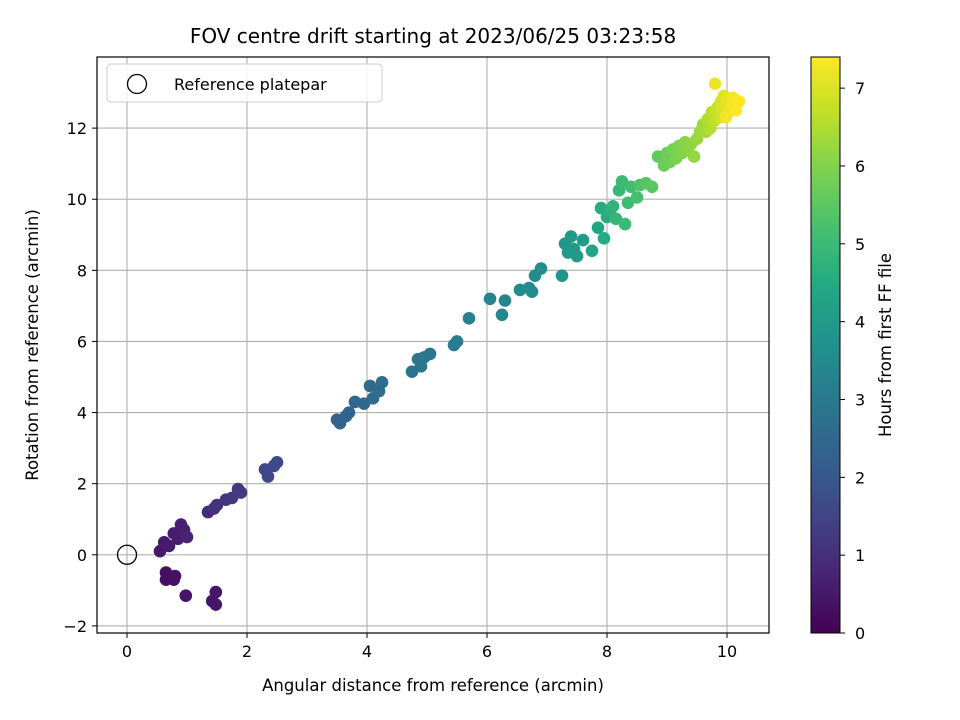 This screenshot has height=720, width=960. I want to click on y-tick-label: 12, so click(77, 128).